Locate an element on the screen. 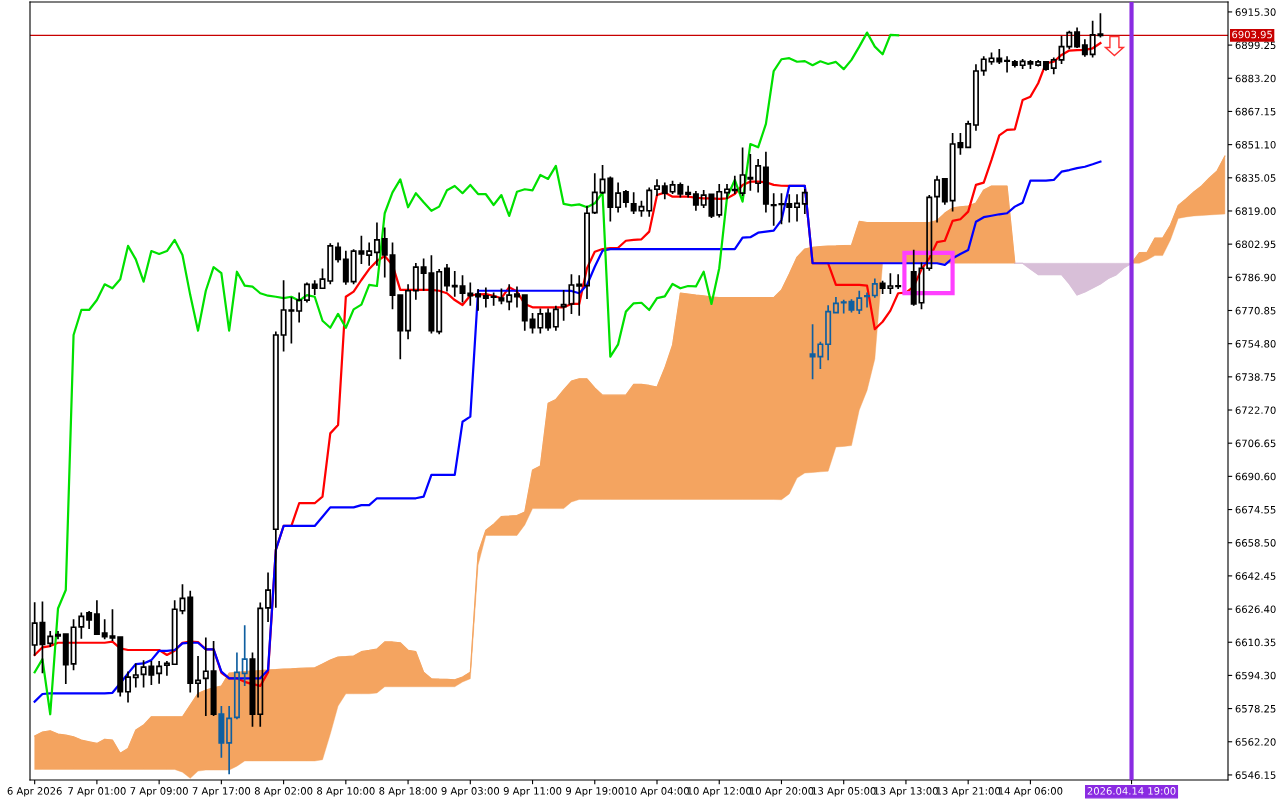 Image resolution: width=1280 pixels, height=800 pixels. x-tick-label: 9 Apr 19:00 is located at coordinates (594, 792).